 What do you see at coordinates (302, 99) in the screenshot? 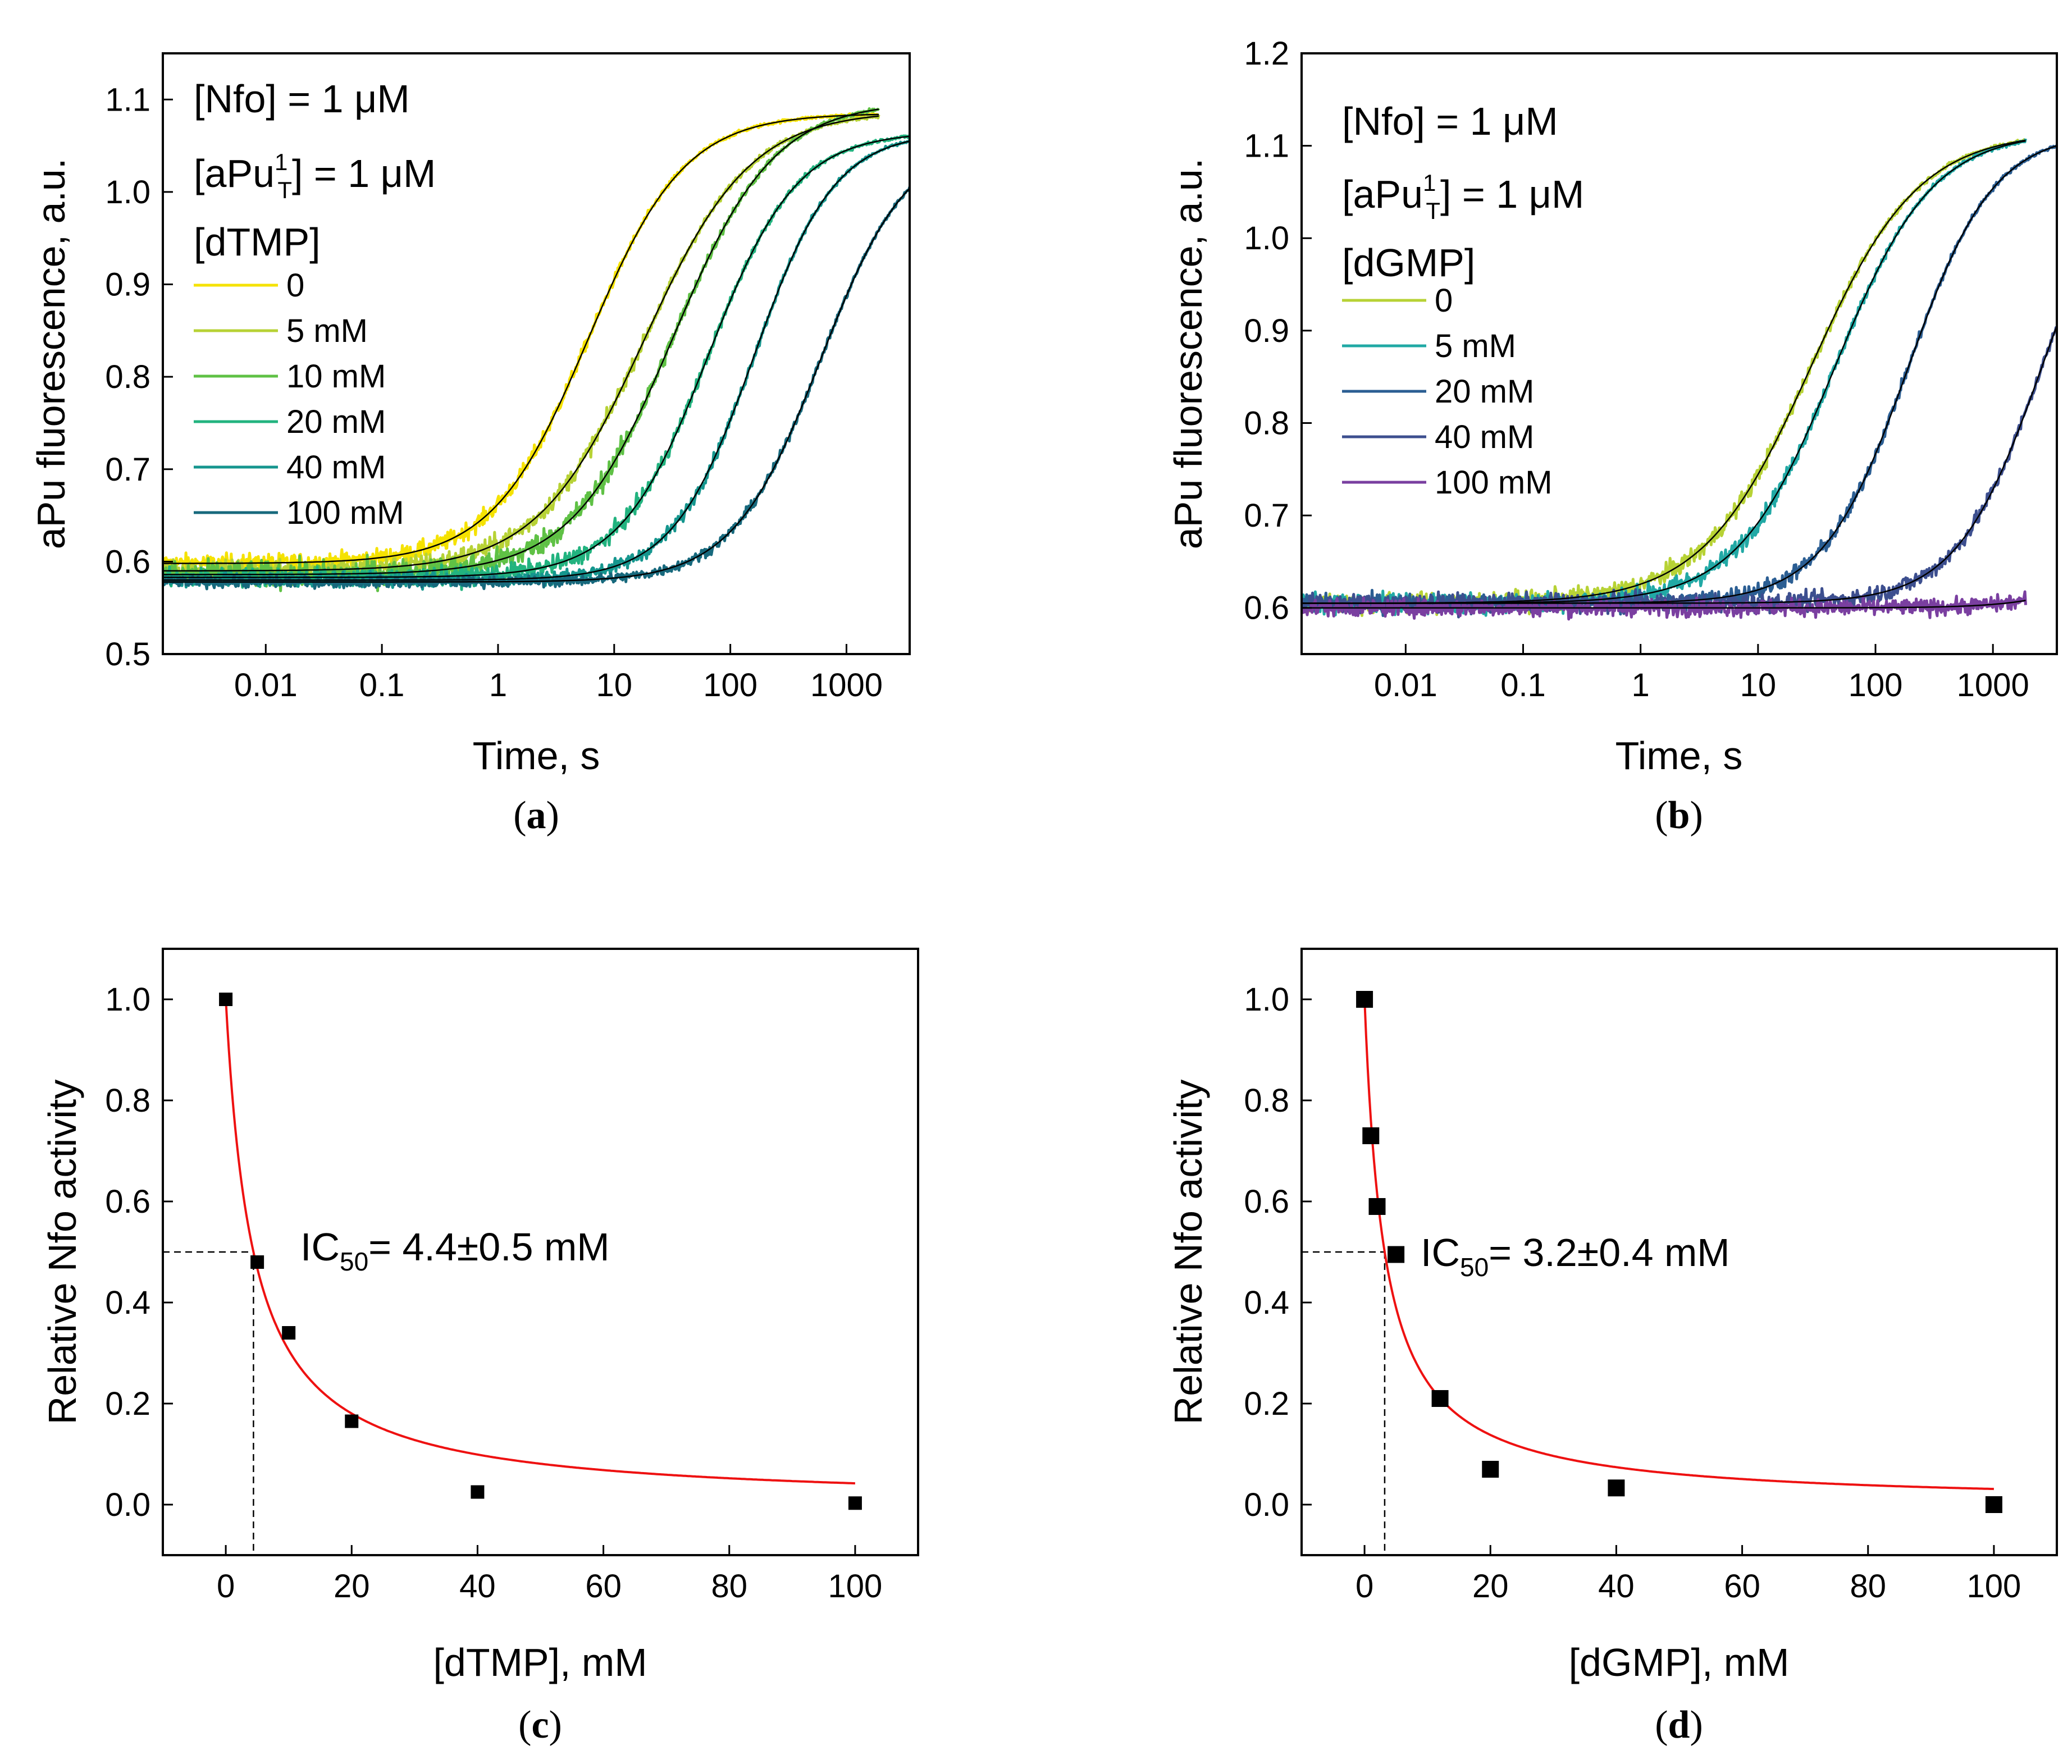
I see `a-nfo-annotation: [Nfo] = 1 μM` at bounding box center [302, 99].